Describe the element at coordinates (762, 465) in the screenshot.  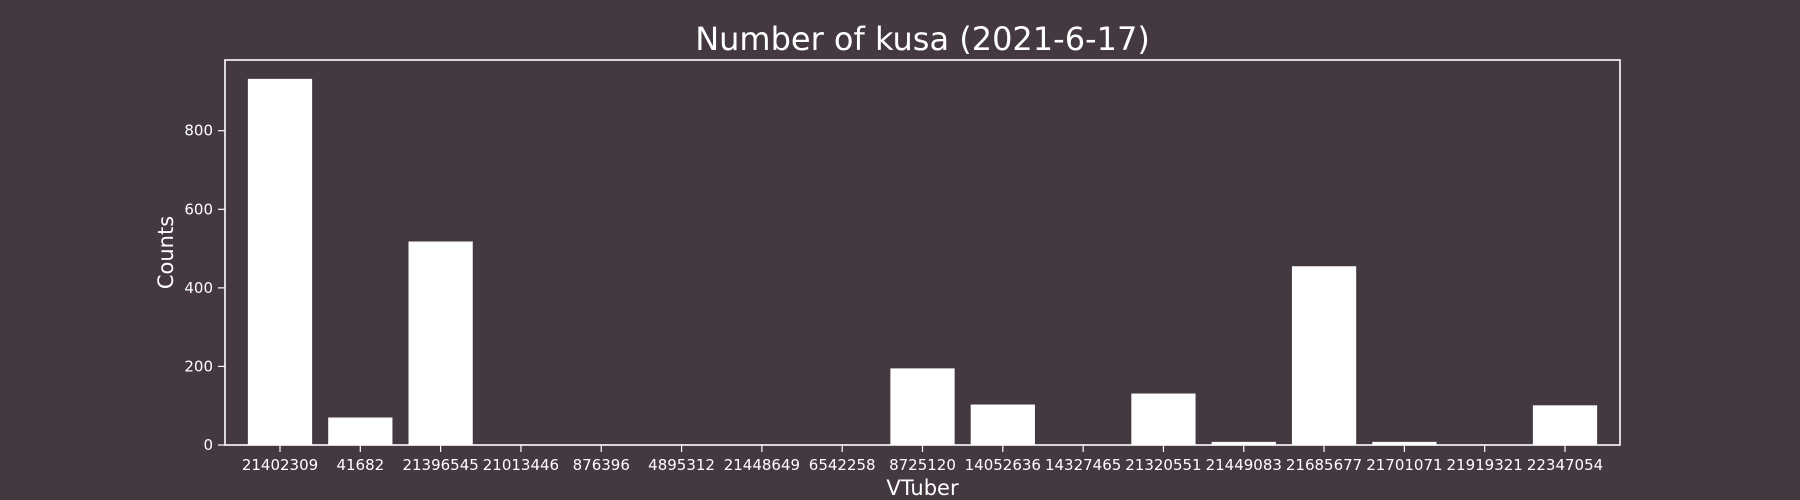
I see `x-tick-label: 21448649` at that location.